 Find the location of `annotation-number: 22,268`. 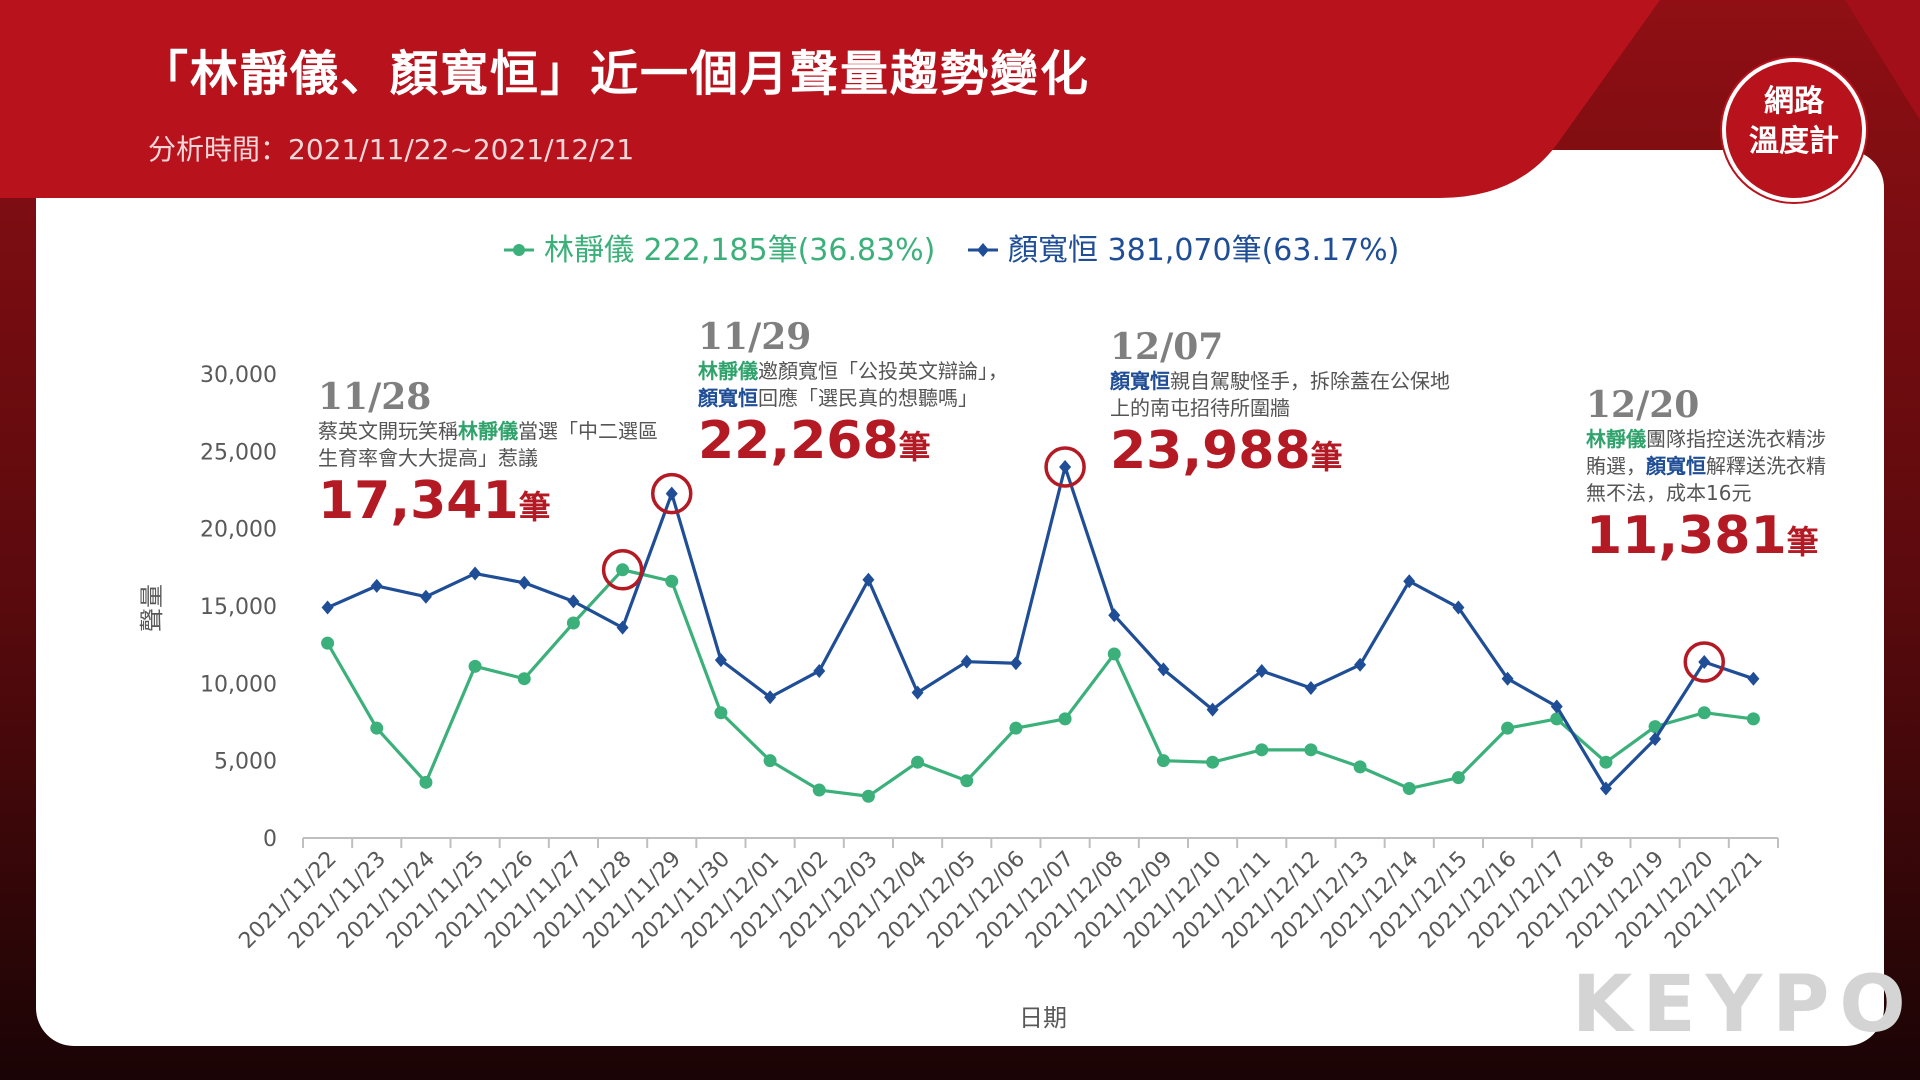

annotation-number: 22,268 is located at coordinates (798, 441).